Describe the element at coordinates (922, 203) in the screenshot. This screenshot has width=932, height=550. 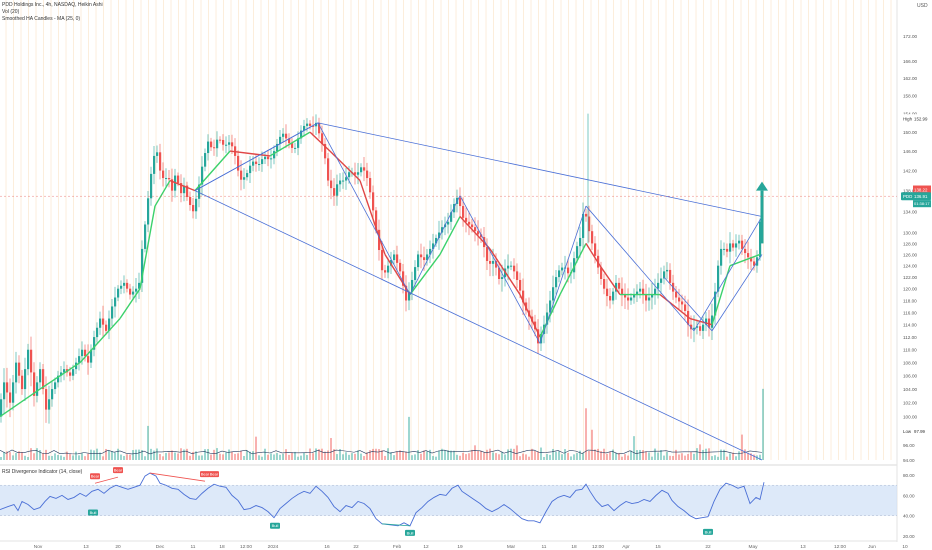
I see `countdown-value: 01:38:17` at that location.